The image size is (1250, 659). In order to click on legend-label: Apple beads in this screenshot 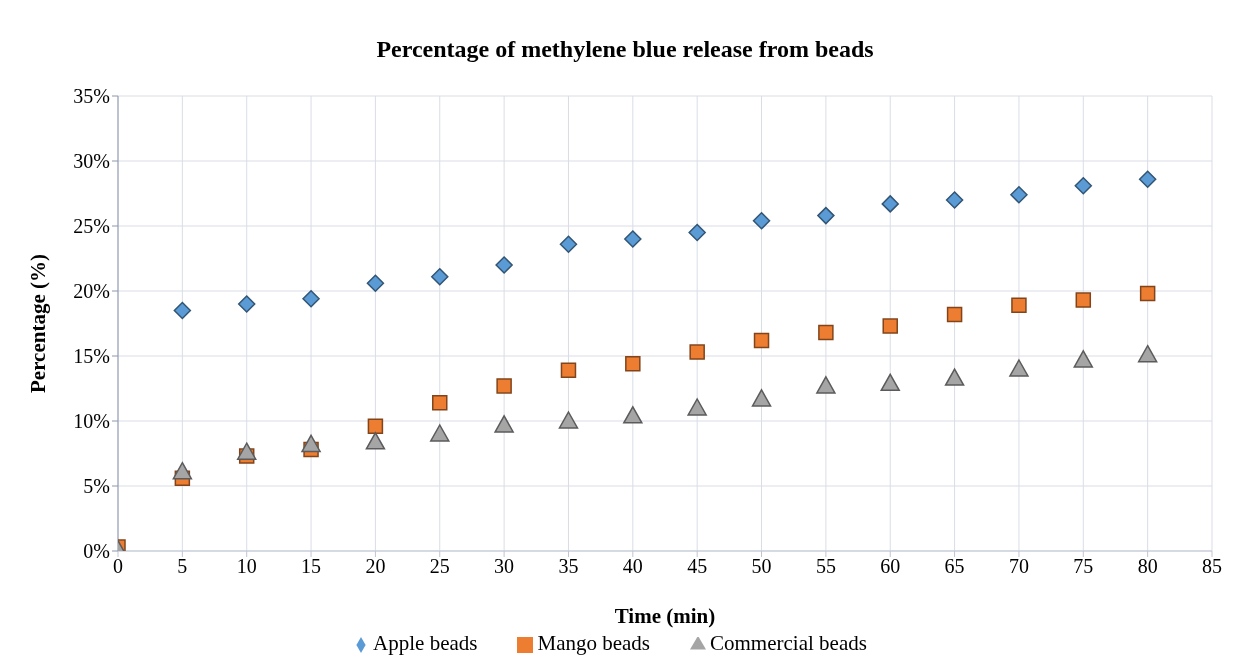, I will do `click(425, 643)`.